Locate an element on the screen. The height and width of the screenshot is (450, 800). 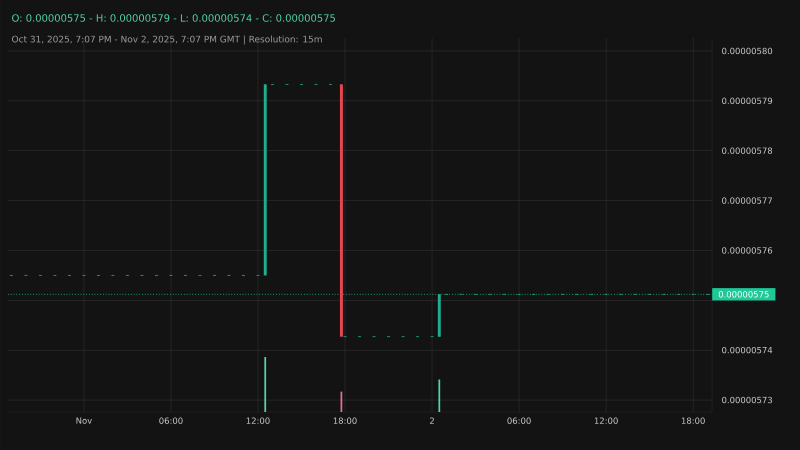
y-tick-label: 0.00000578 is located at coordinates (747, 150).